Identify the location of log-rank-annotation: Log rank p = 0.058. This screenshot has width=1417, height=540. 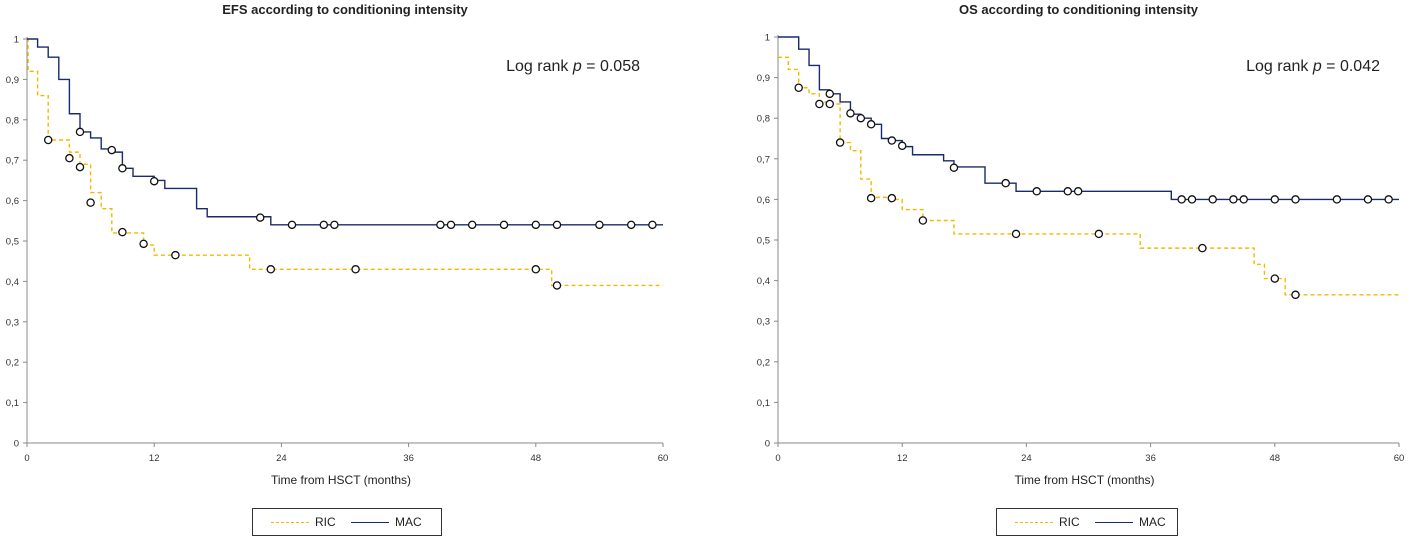
(573, 66).